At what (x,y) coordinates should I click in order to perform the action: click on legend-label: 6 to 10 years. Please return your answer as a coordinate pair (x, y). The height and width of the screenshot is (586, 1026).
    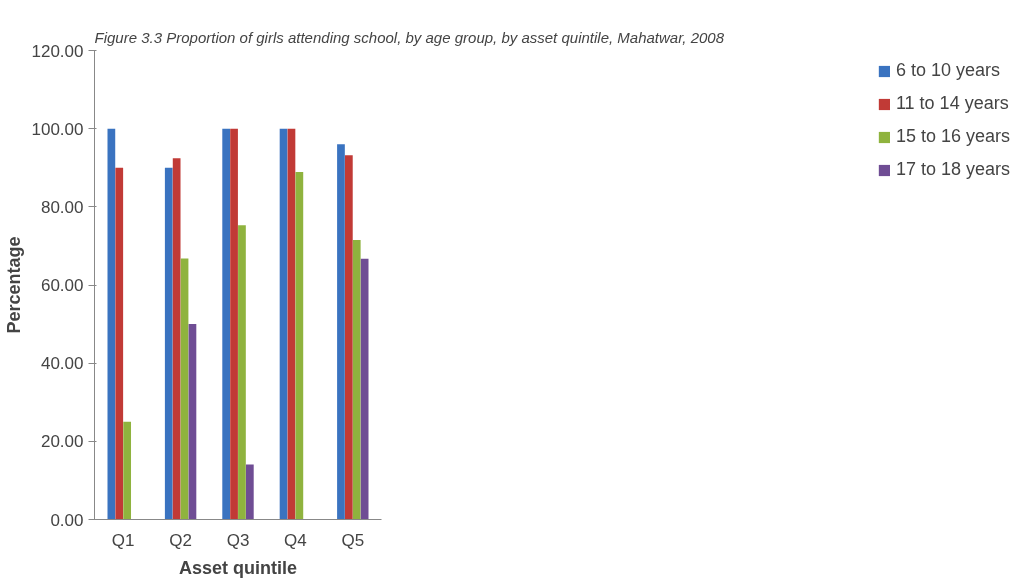
    Looking at the image, I should click on (947, 70).